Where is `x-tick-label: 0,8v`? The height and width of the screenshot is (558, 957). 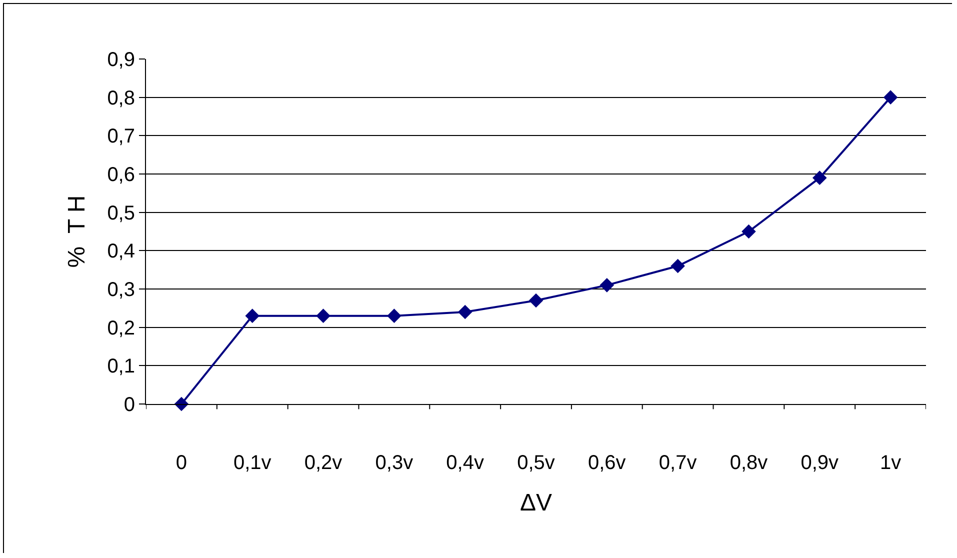
x-tick-label: 0,8v is located at coordinates (749, 463).